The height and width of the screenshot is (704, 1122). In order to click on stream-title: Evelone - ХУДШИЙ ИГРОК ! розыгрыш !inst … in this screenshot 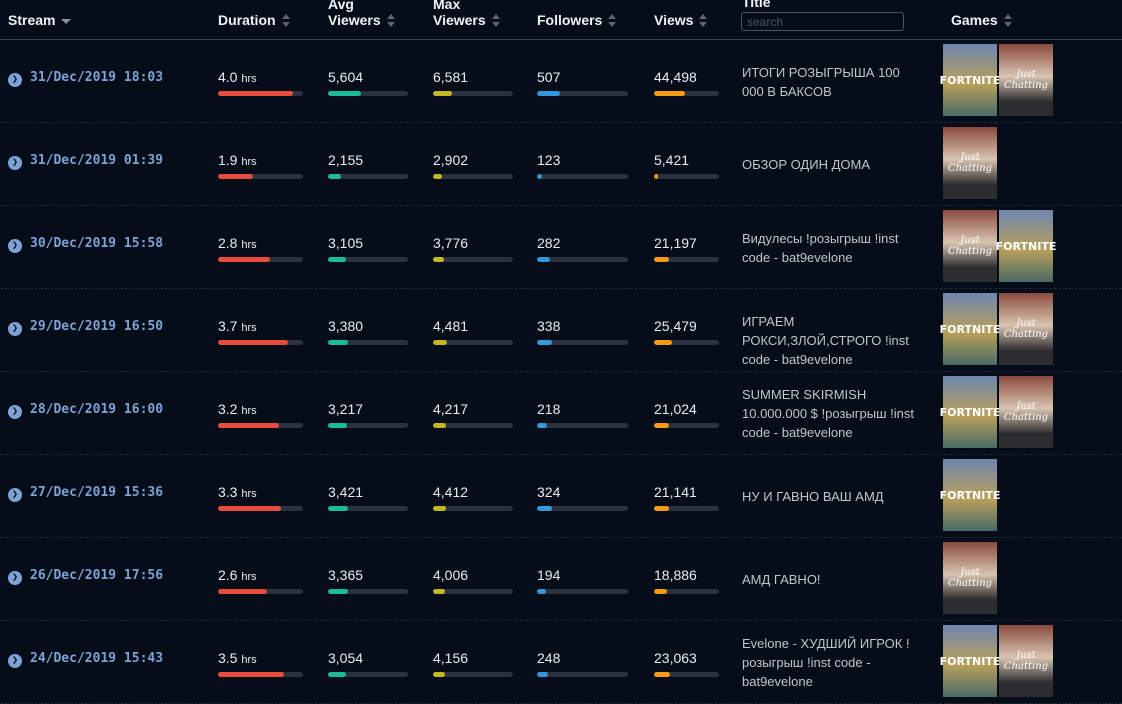, I will do `click(826, 662)`.